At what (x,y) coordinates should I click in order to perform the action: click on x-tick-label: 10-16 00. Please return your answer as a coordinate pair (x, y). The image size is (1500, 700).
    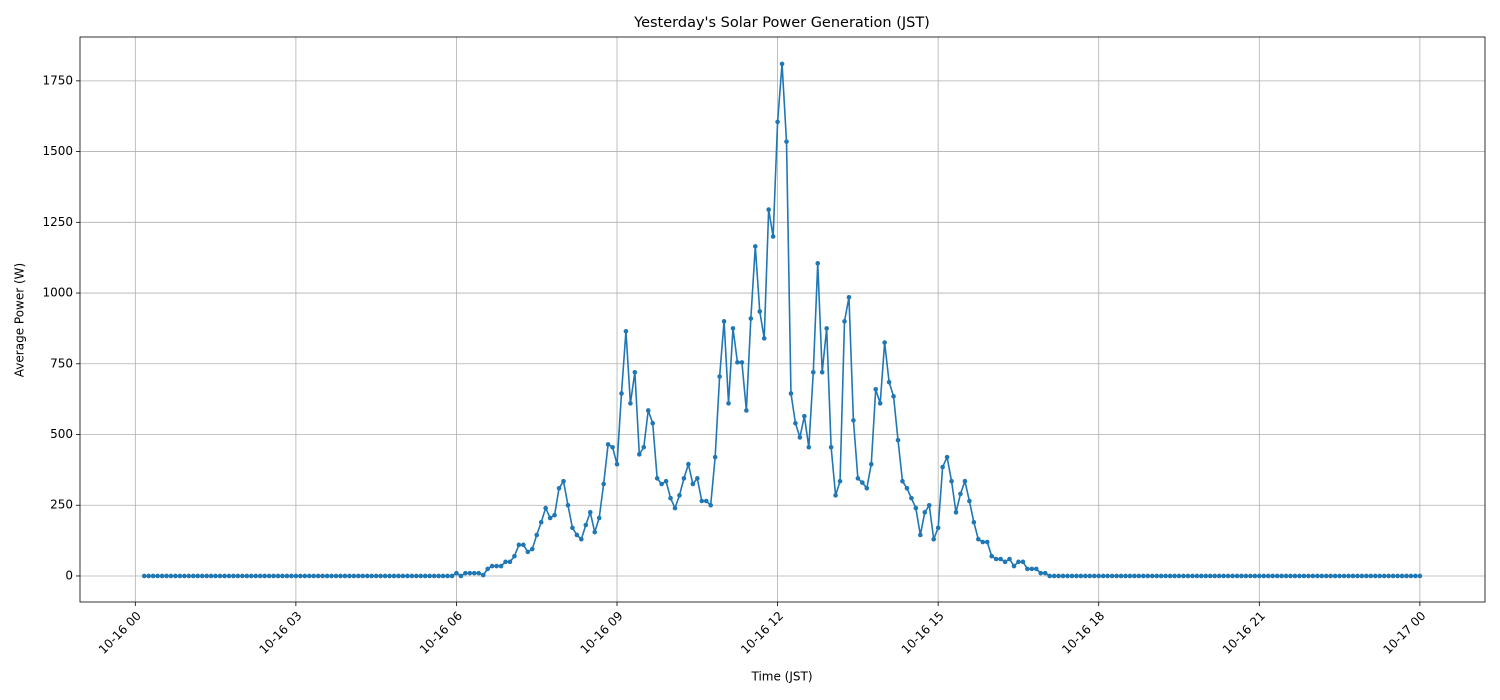
    Looking at the image, I should click on (120, 633).